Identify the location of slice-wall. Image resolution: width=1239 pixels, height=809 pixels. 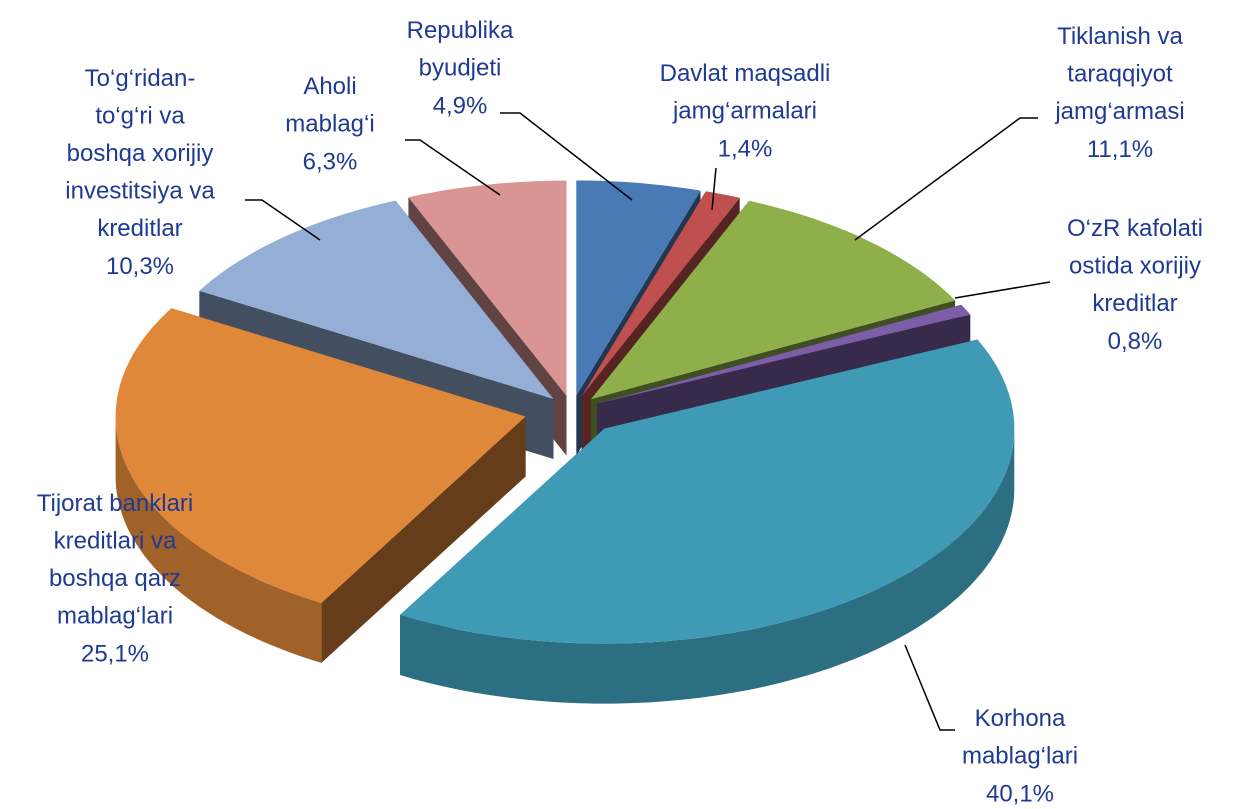
(218, 539).